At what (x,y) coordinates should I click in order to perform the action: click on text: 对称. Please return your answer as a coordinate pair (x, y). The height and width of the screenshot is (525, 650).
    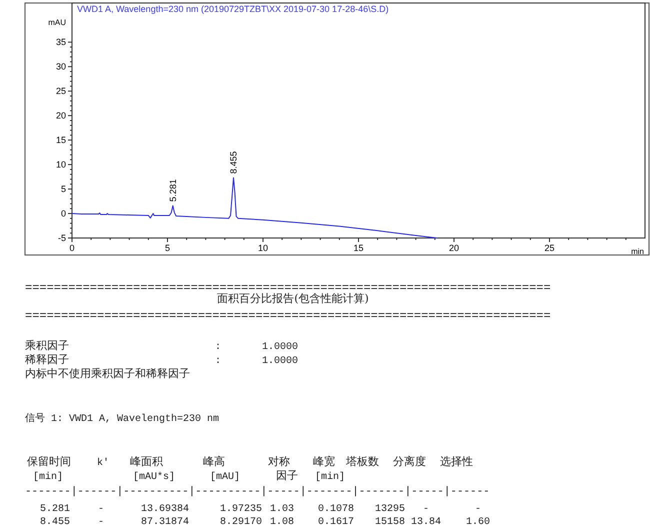
    Looking at the image, I should click on (279, 461).